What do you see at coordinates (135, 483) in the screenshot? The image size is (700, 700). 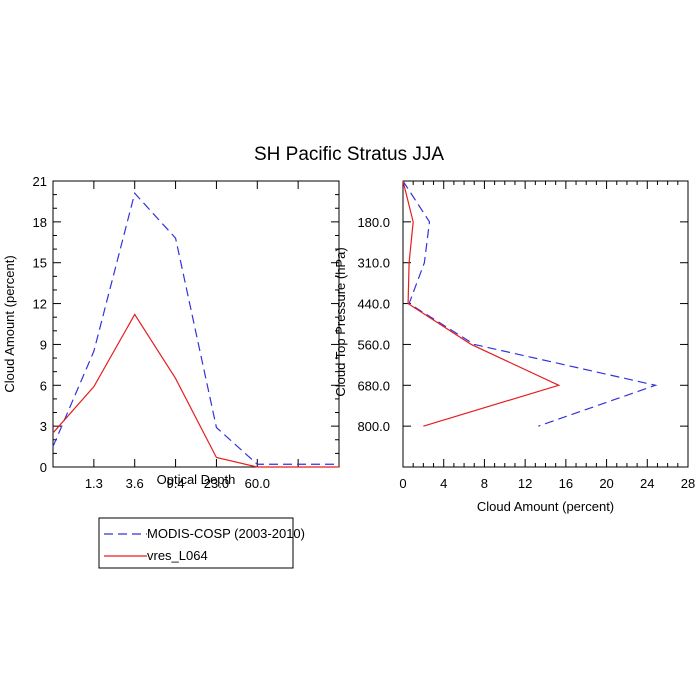 I see `left-x-tick-label: 3.6` at bounding box center [135, 483].